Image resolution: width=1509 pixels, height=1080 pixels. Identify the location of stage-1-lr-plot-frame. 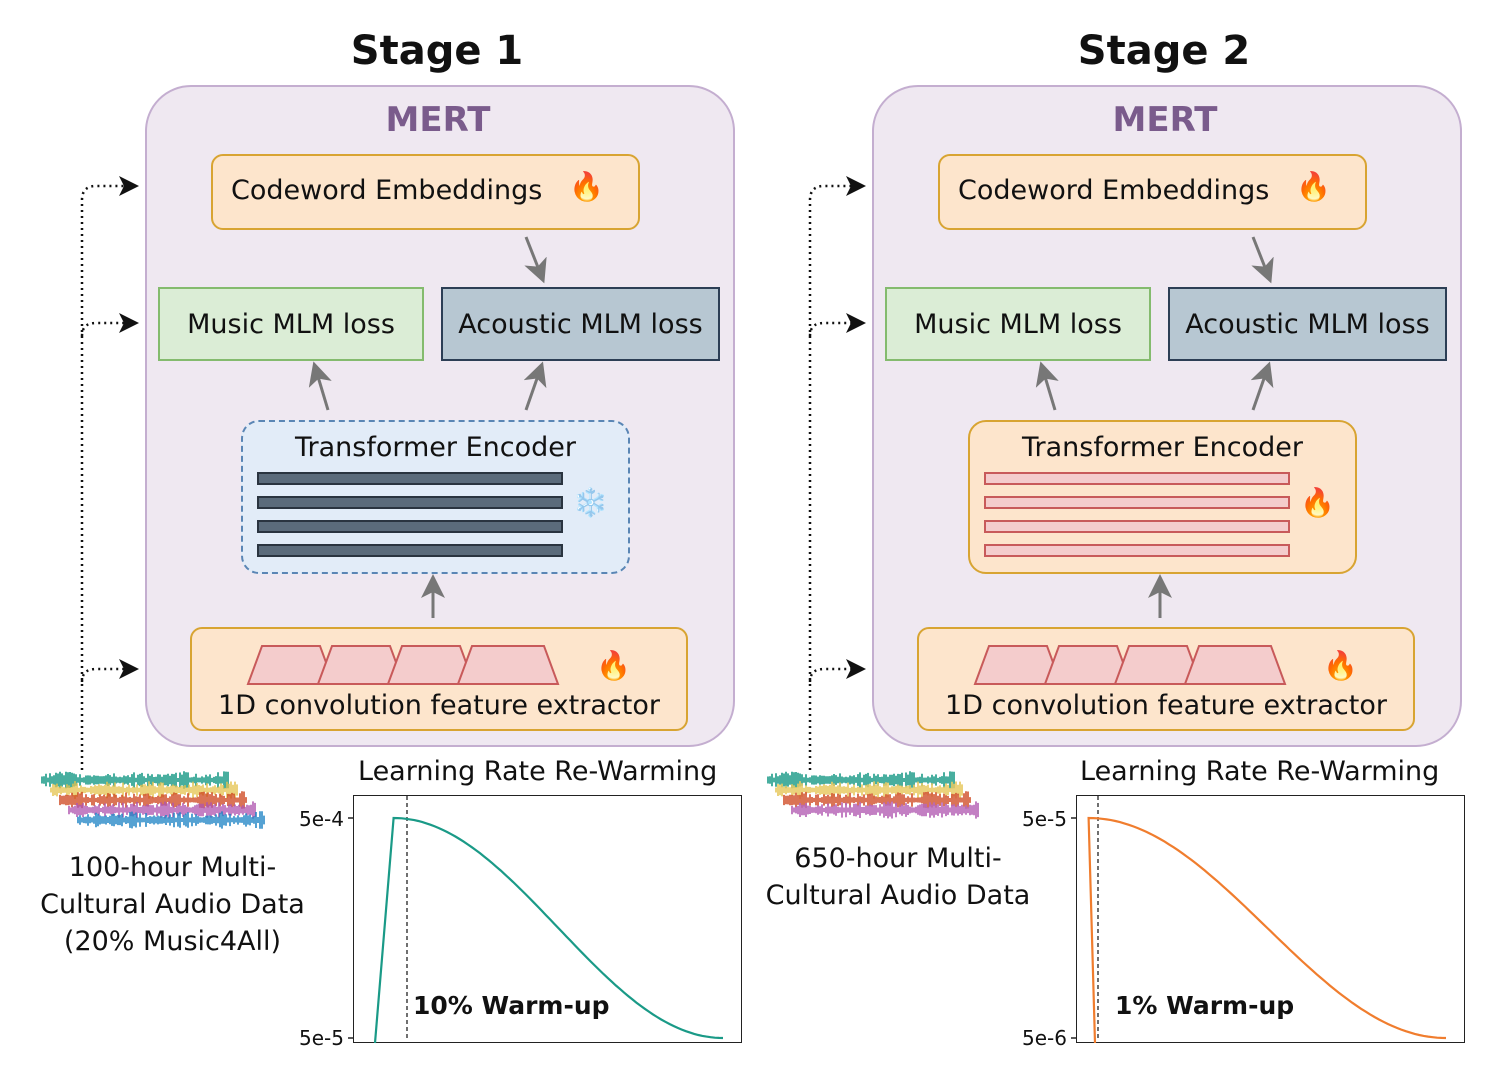
(547, 919).